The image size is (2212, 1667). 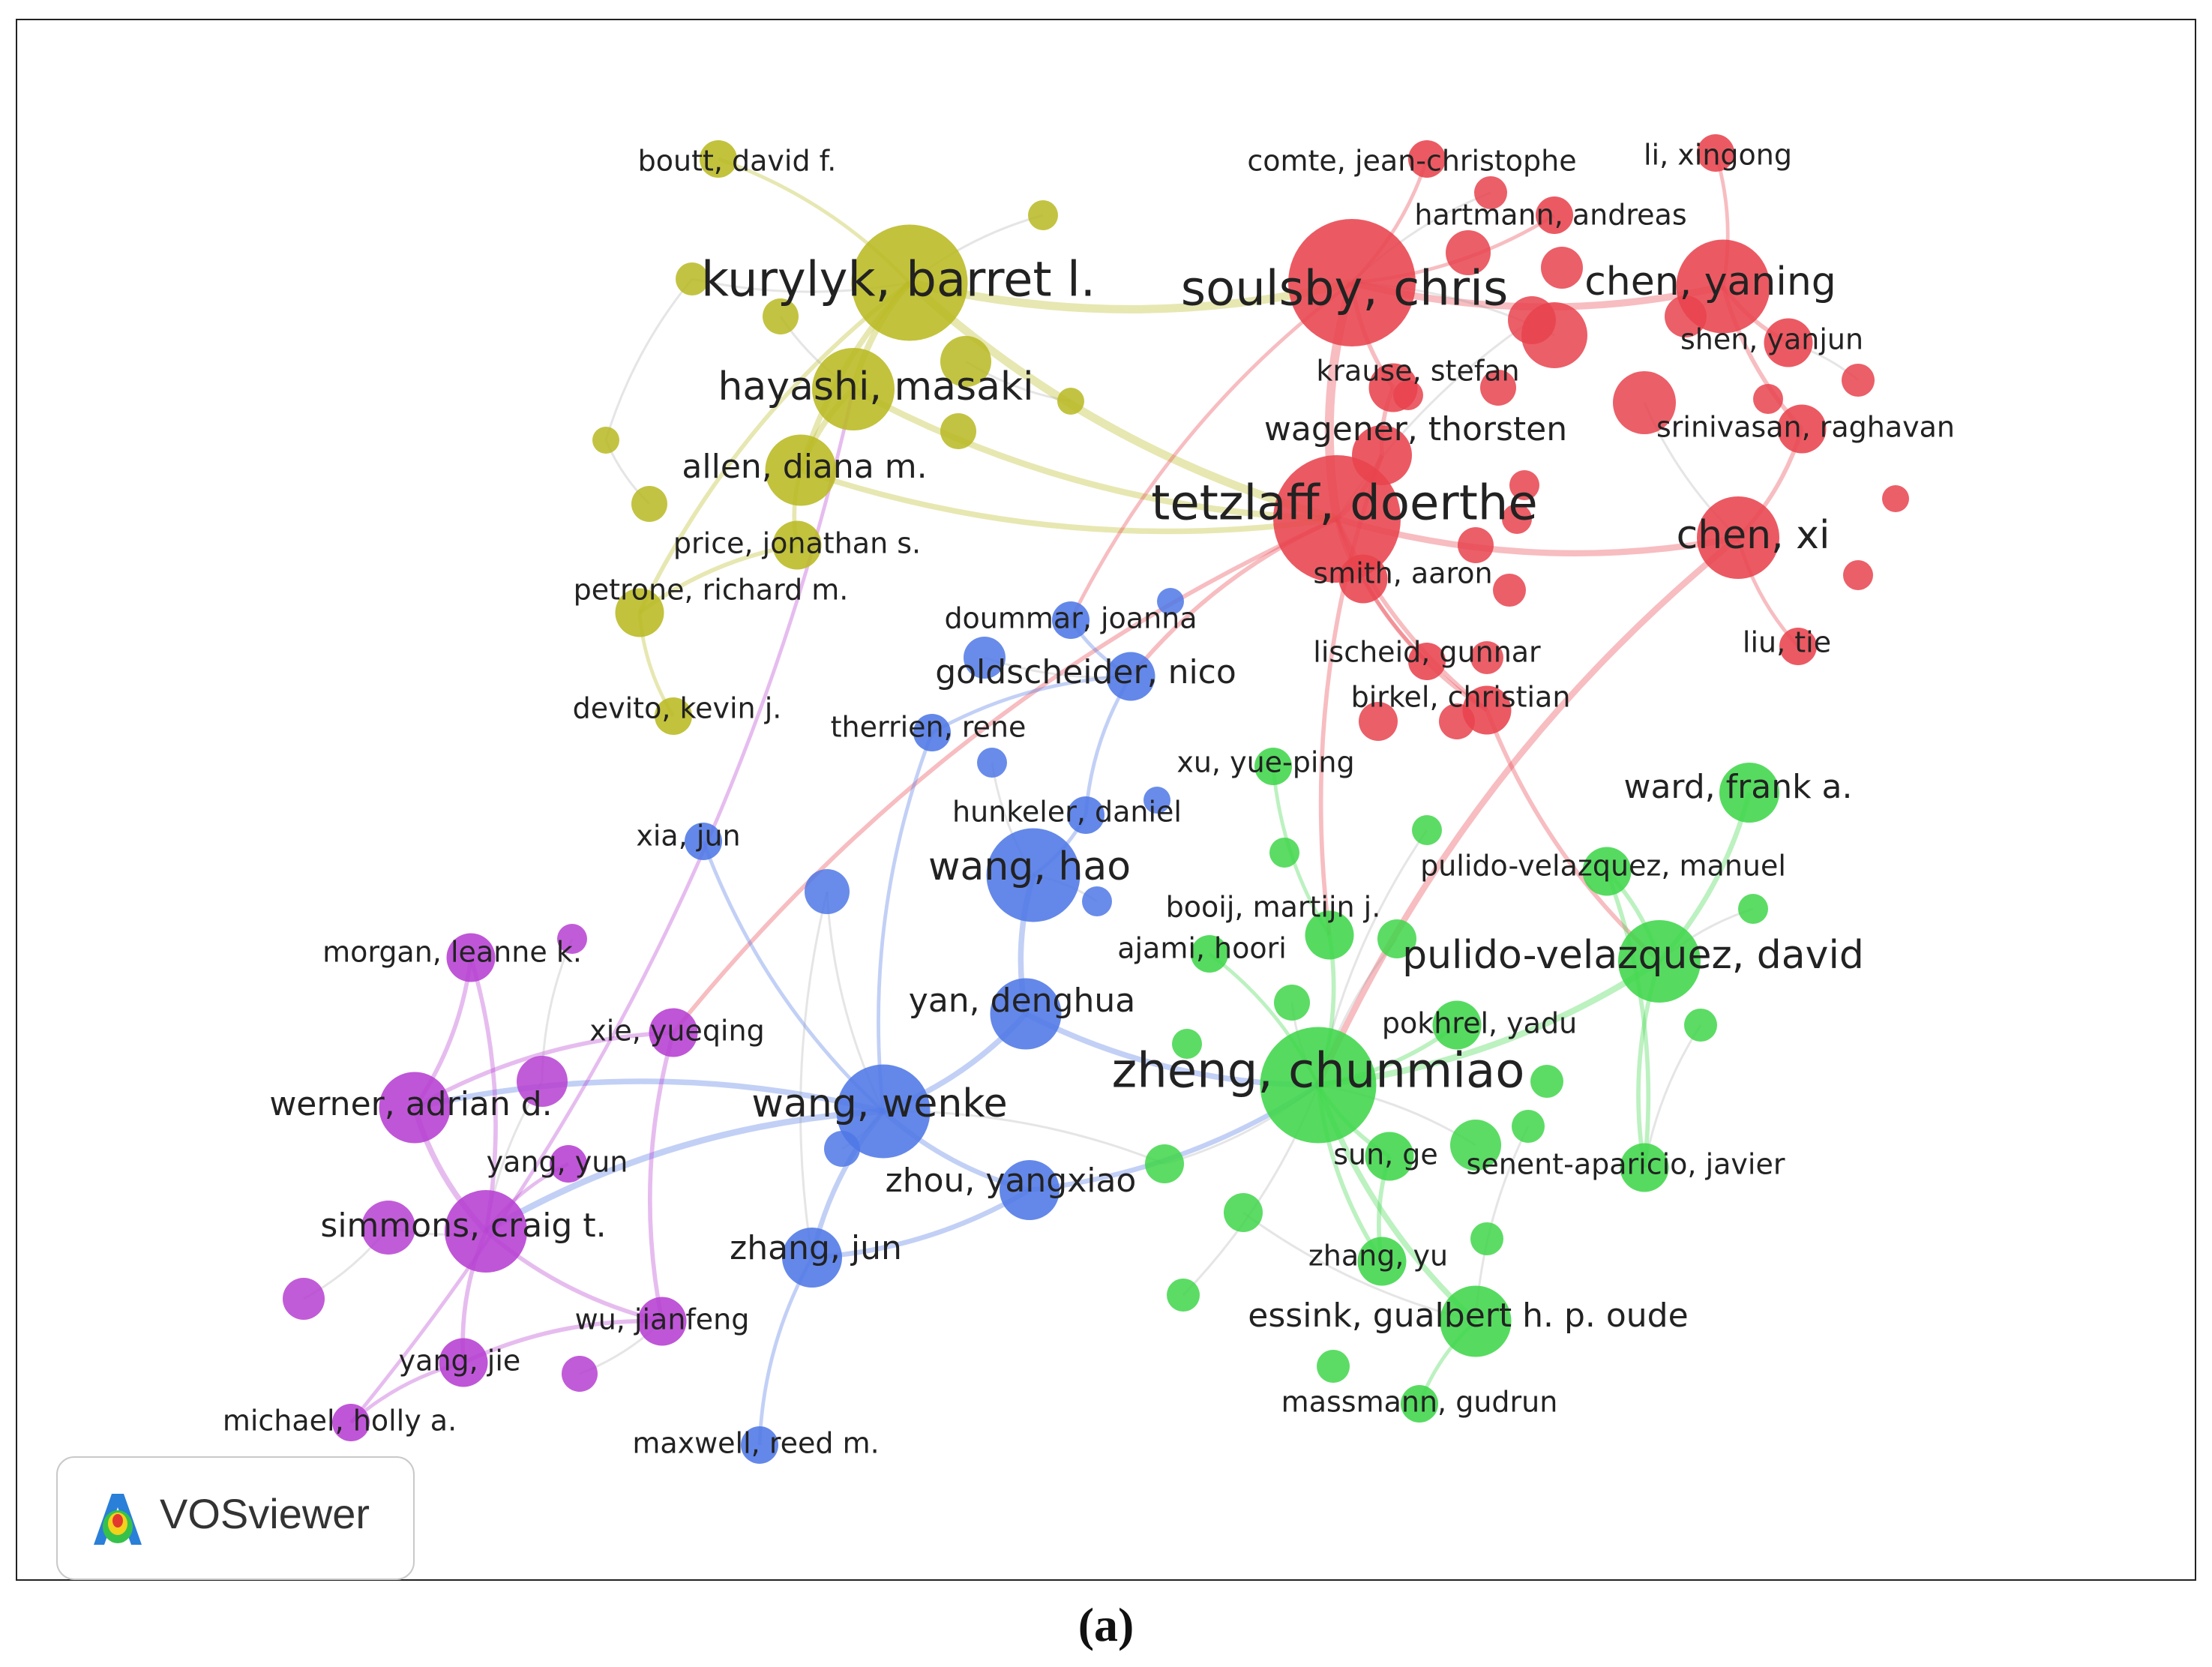 What do you see at coordinates (460, 1361) in the screenshot?
I see `node-label-yang_jie: yang, jie` at bounding box center [460, 1361].